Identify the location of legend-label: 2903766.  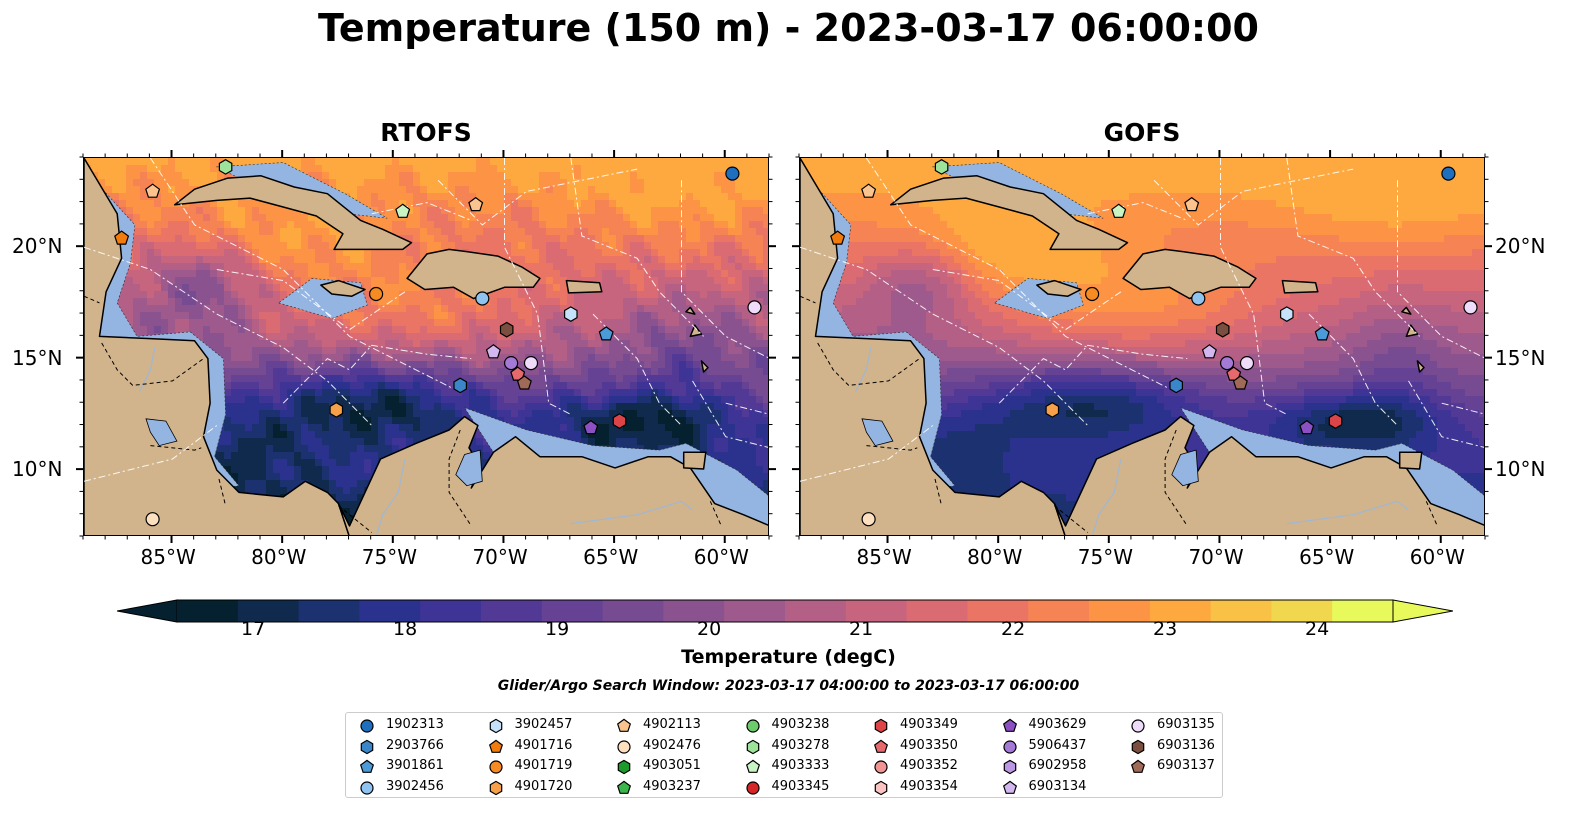
(415, 745).